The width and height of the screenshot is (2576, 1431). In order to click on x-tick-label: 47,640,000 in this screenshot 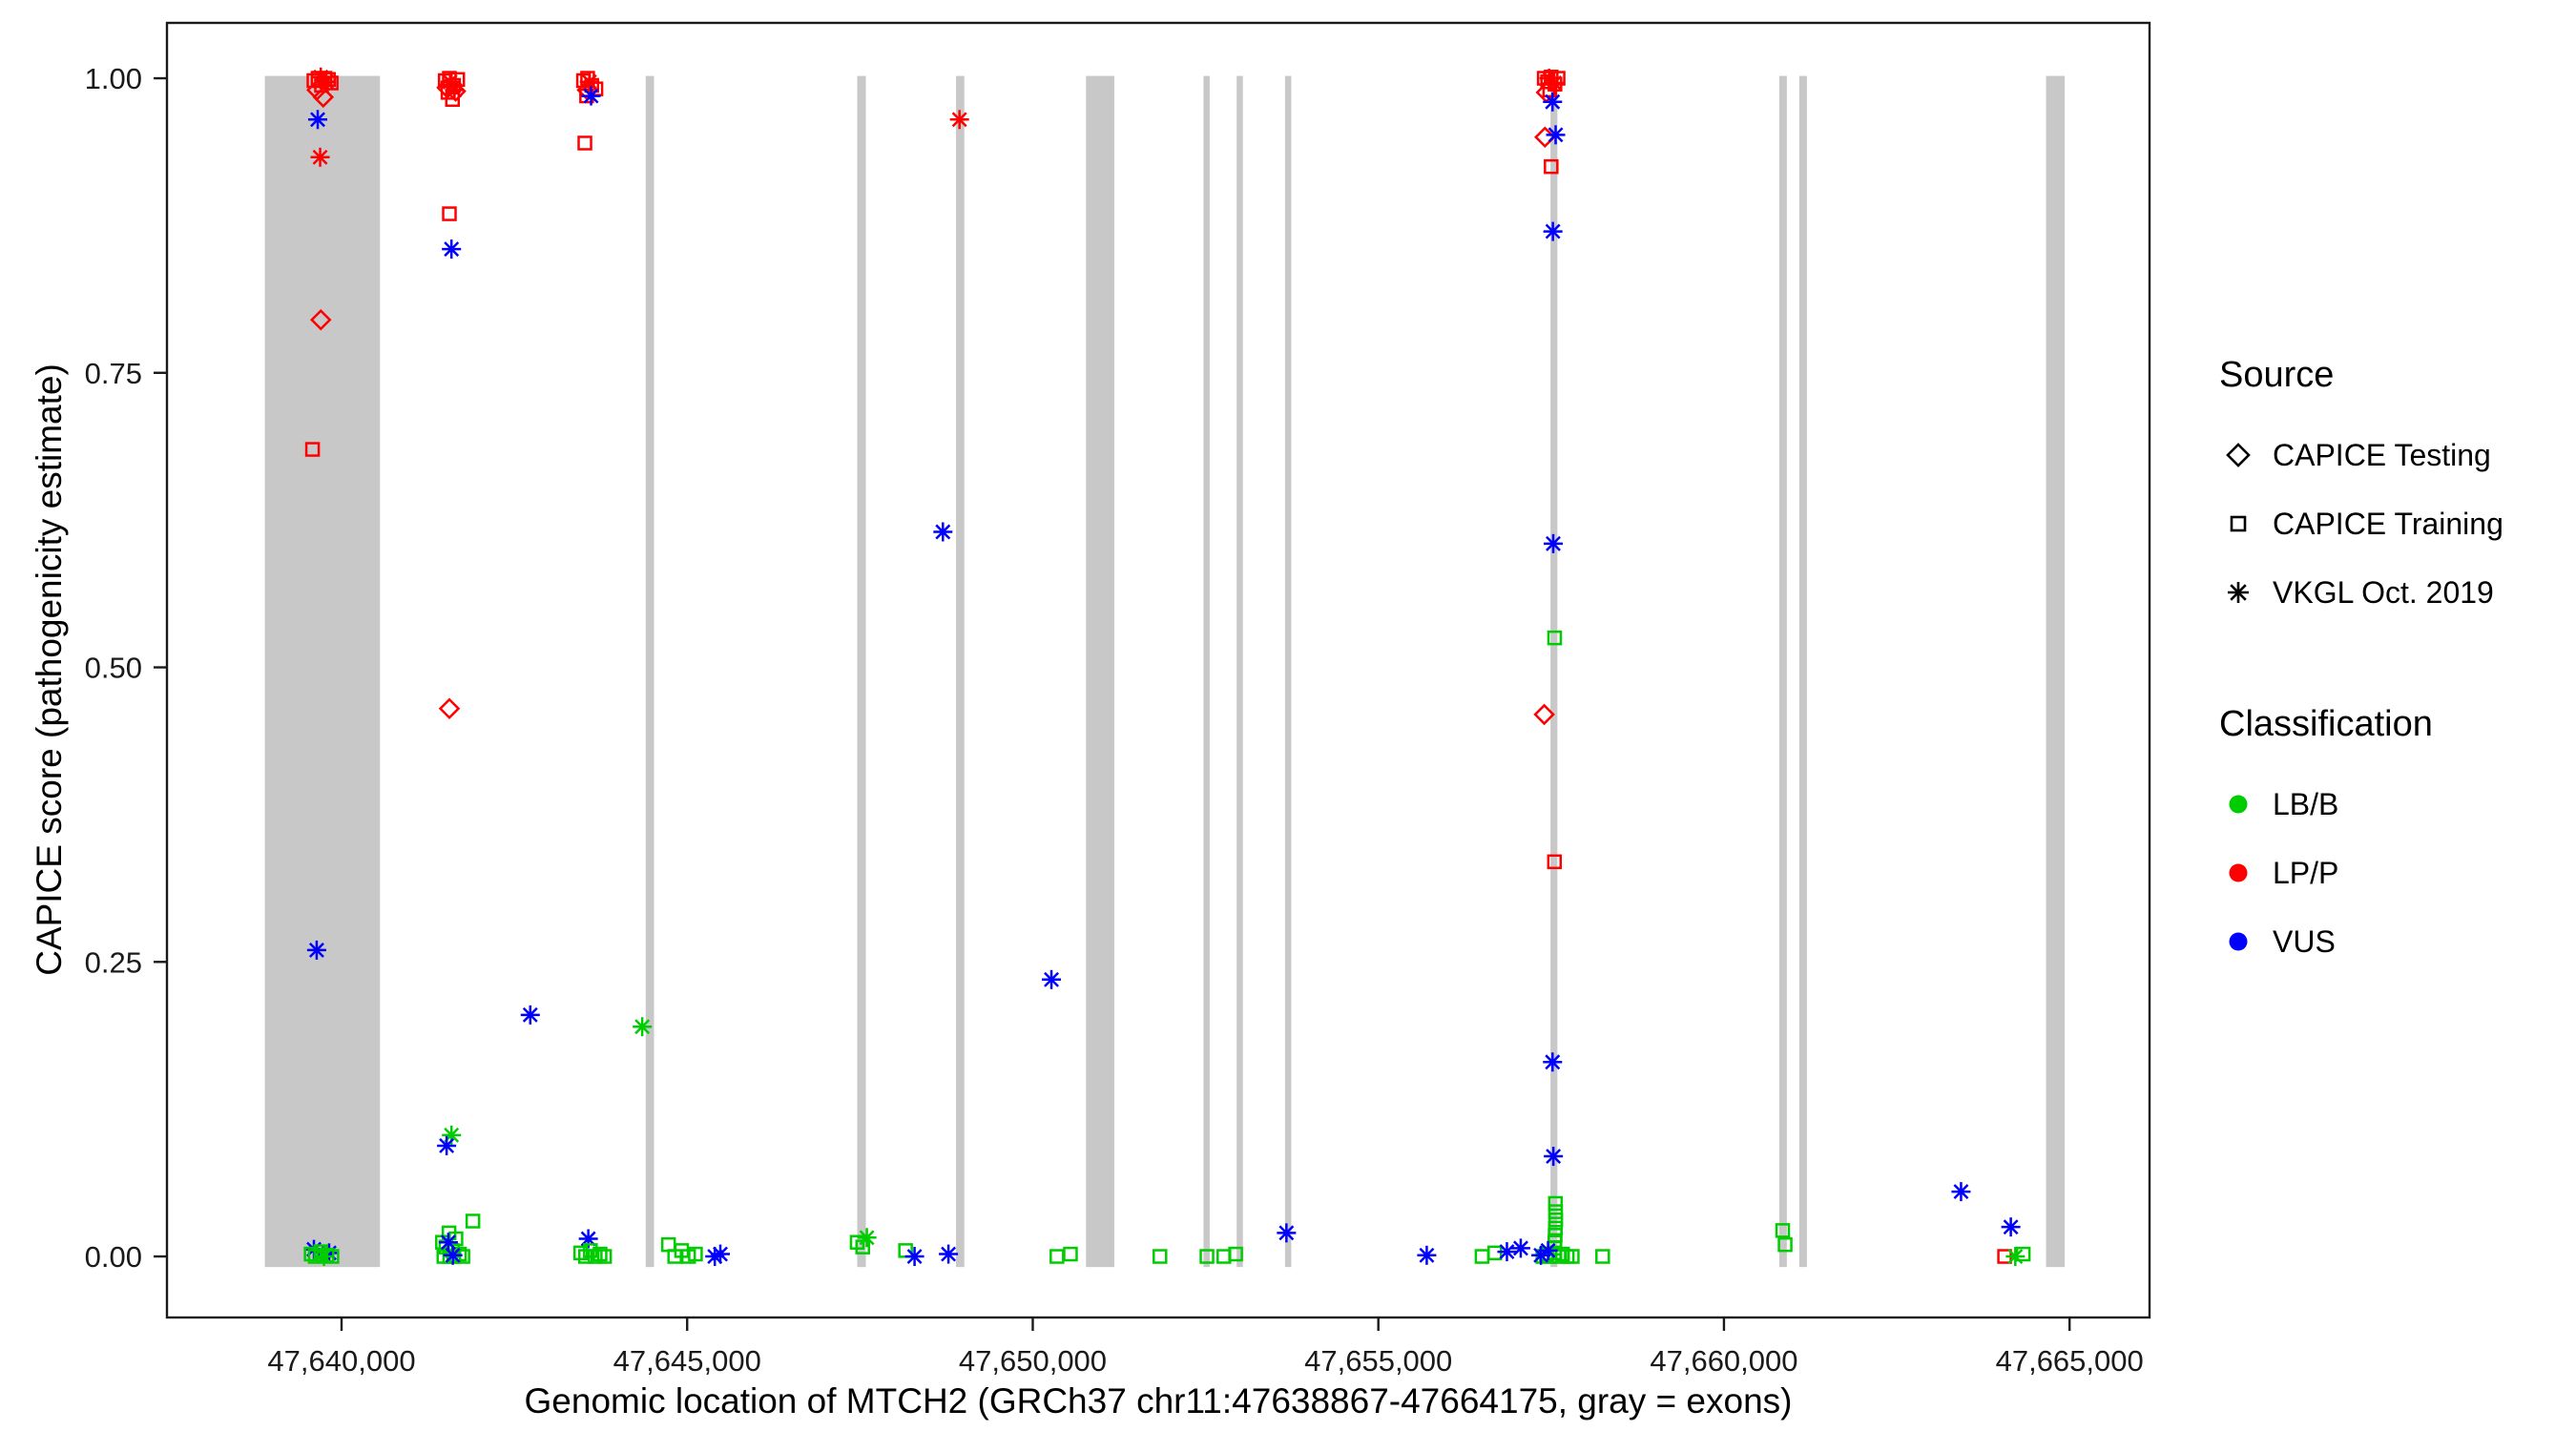, I will do `click(341, 1361)`.